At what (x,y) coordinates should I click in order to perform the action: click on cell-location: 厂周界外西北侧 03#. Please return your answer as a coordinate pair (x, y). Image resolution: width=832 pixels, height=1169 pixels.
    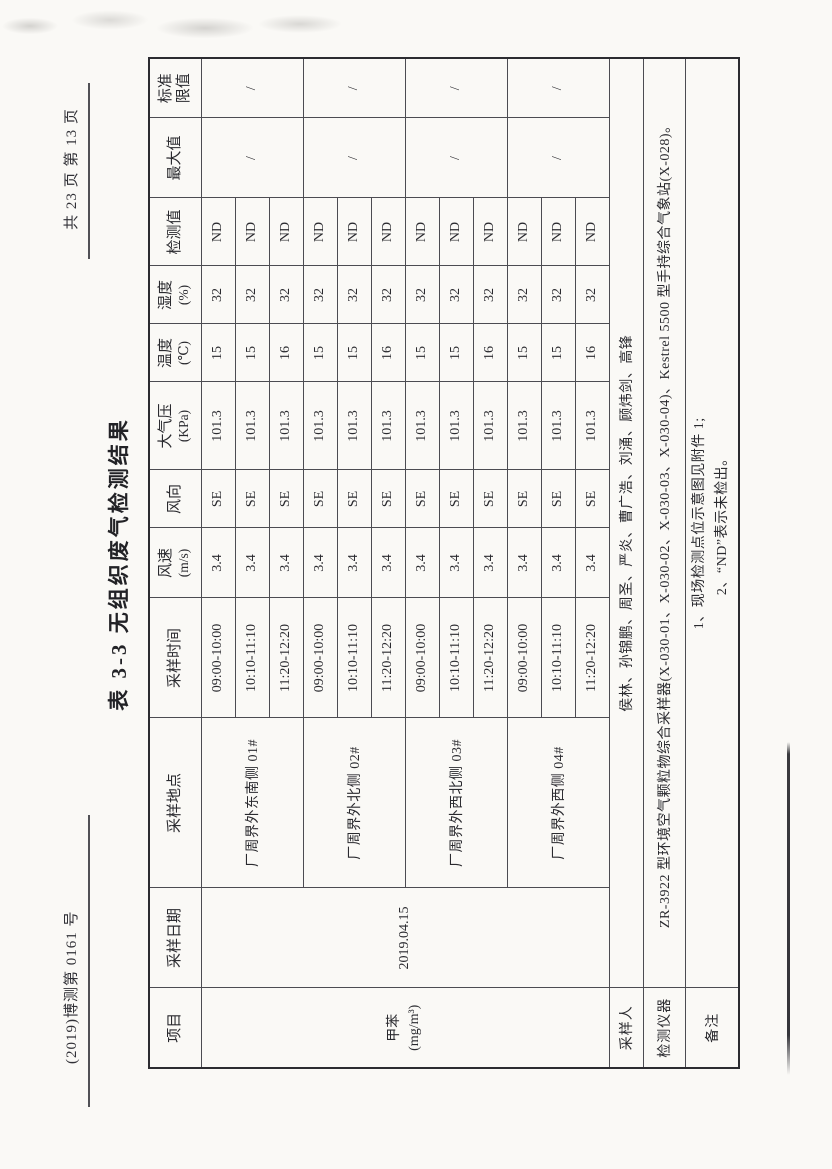
    Looking at the image, I should click on (456, 803).